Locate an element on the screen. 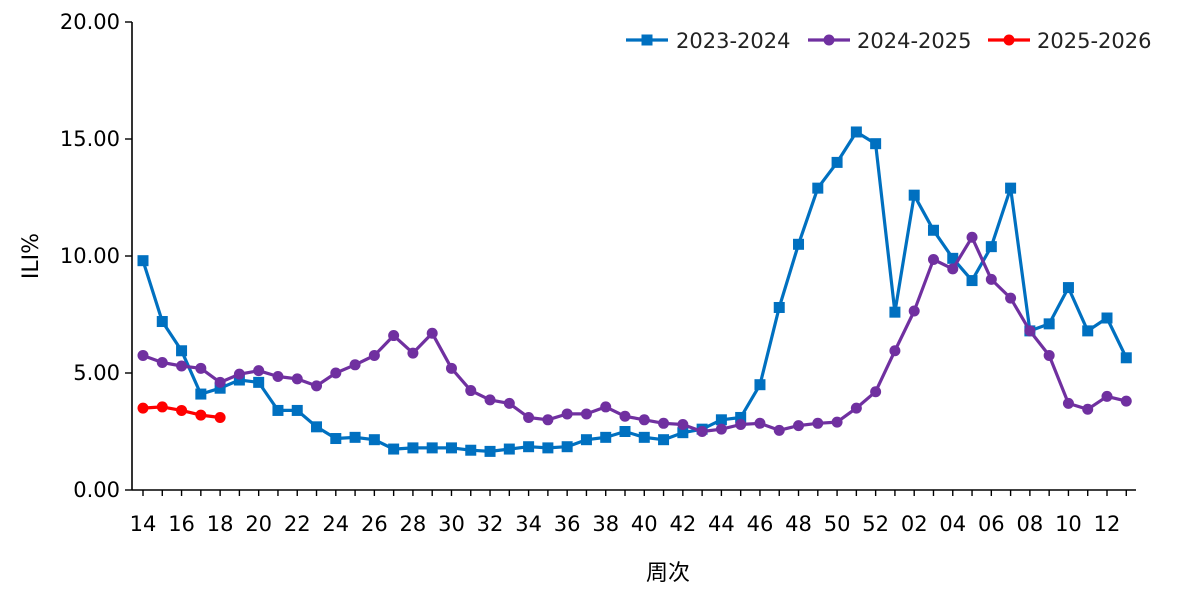  y-tick-label: 20.00 is located at coordinates (90, 22).